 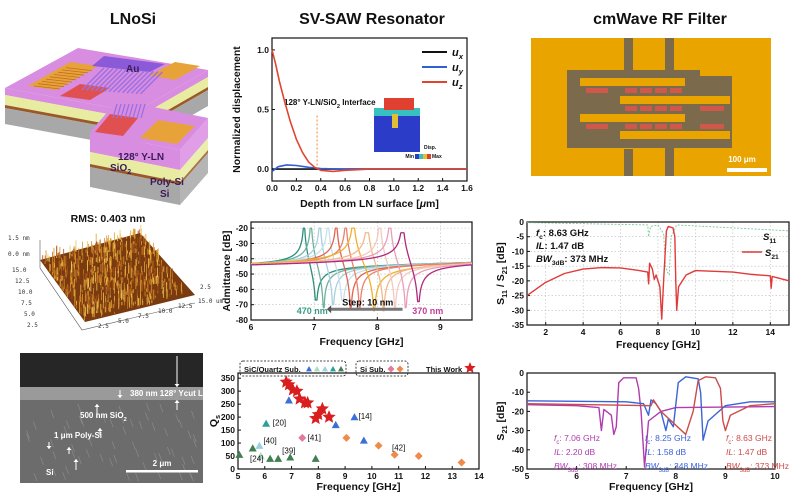 I want to click on text-segment: Q, so click(x=214, y=423).